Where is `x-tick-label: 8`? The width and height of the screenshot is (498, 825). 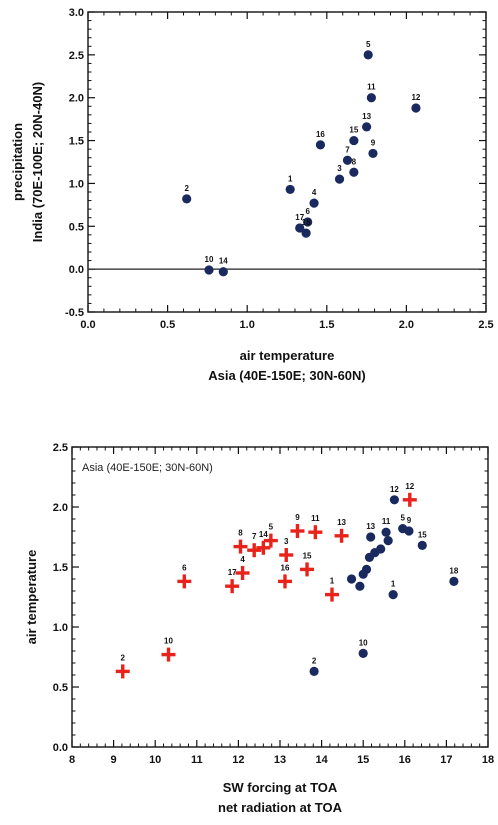 x-tick-label: 8 is located at coordinates (72, 760).